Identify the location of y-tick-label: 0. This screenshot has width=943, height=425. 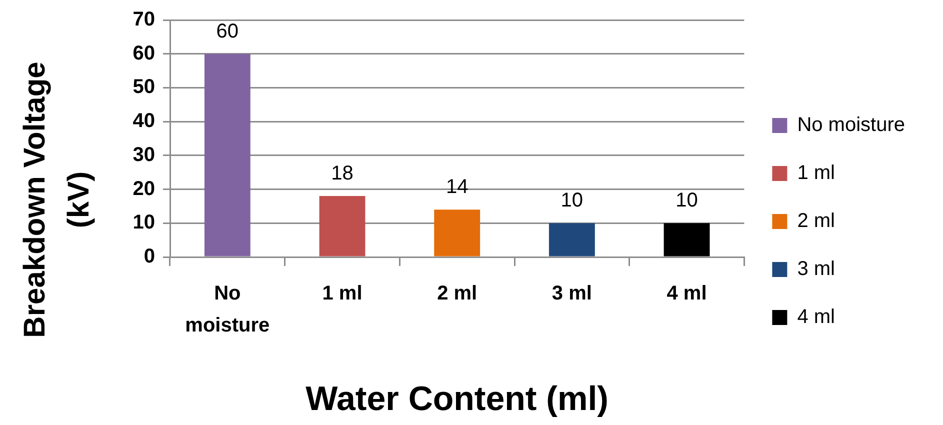
(149, 257).